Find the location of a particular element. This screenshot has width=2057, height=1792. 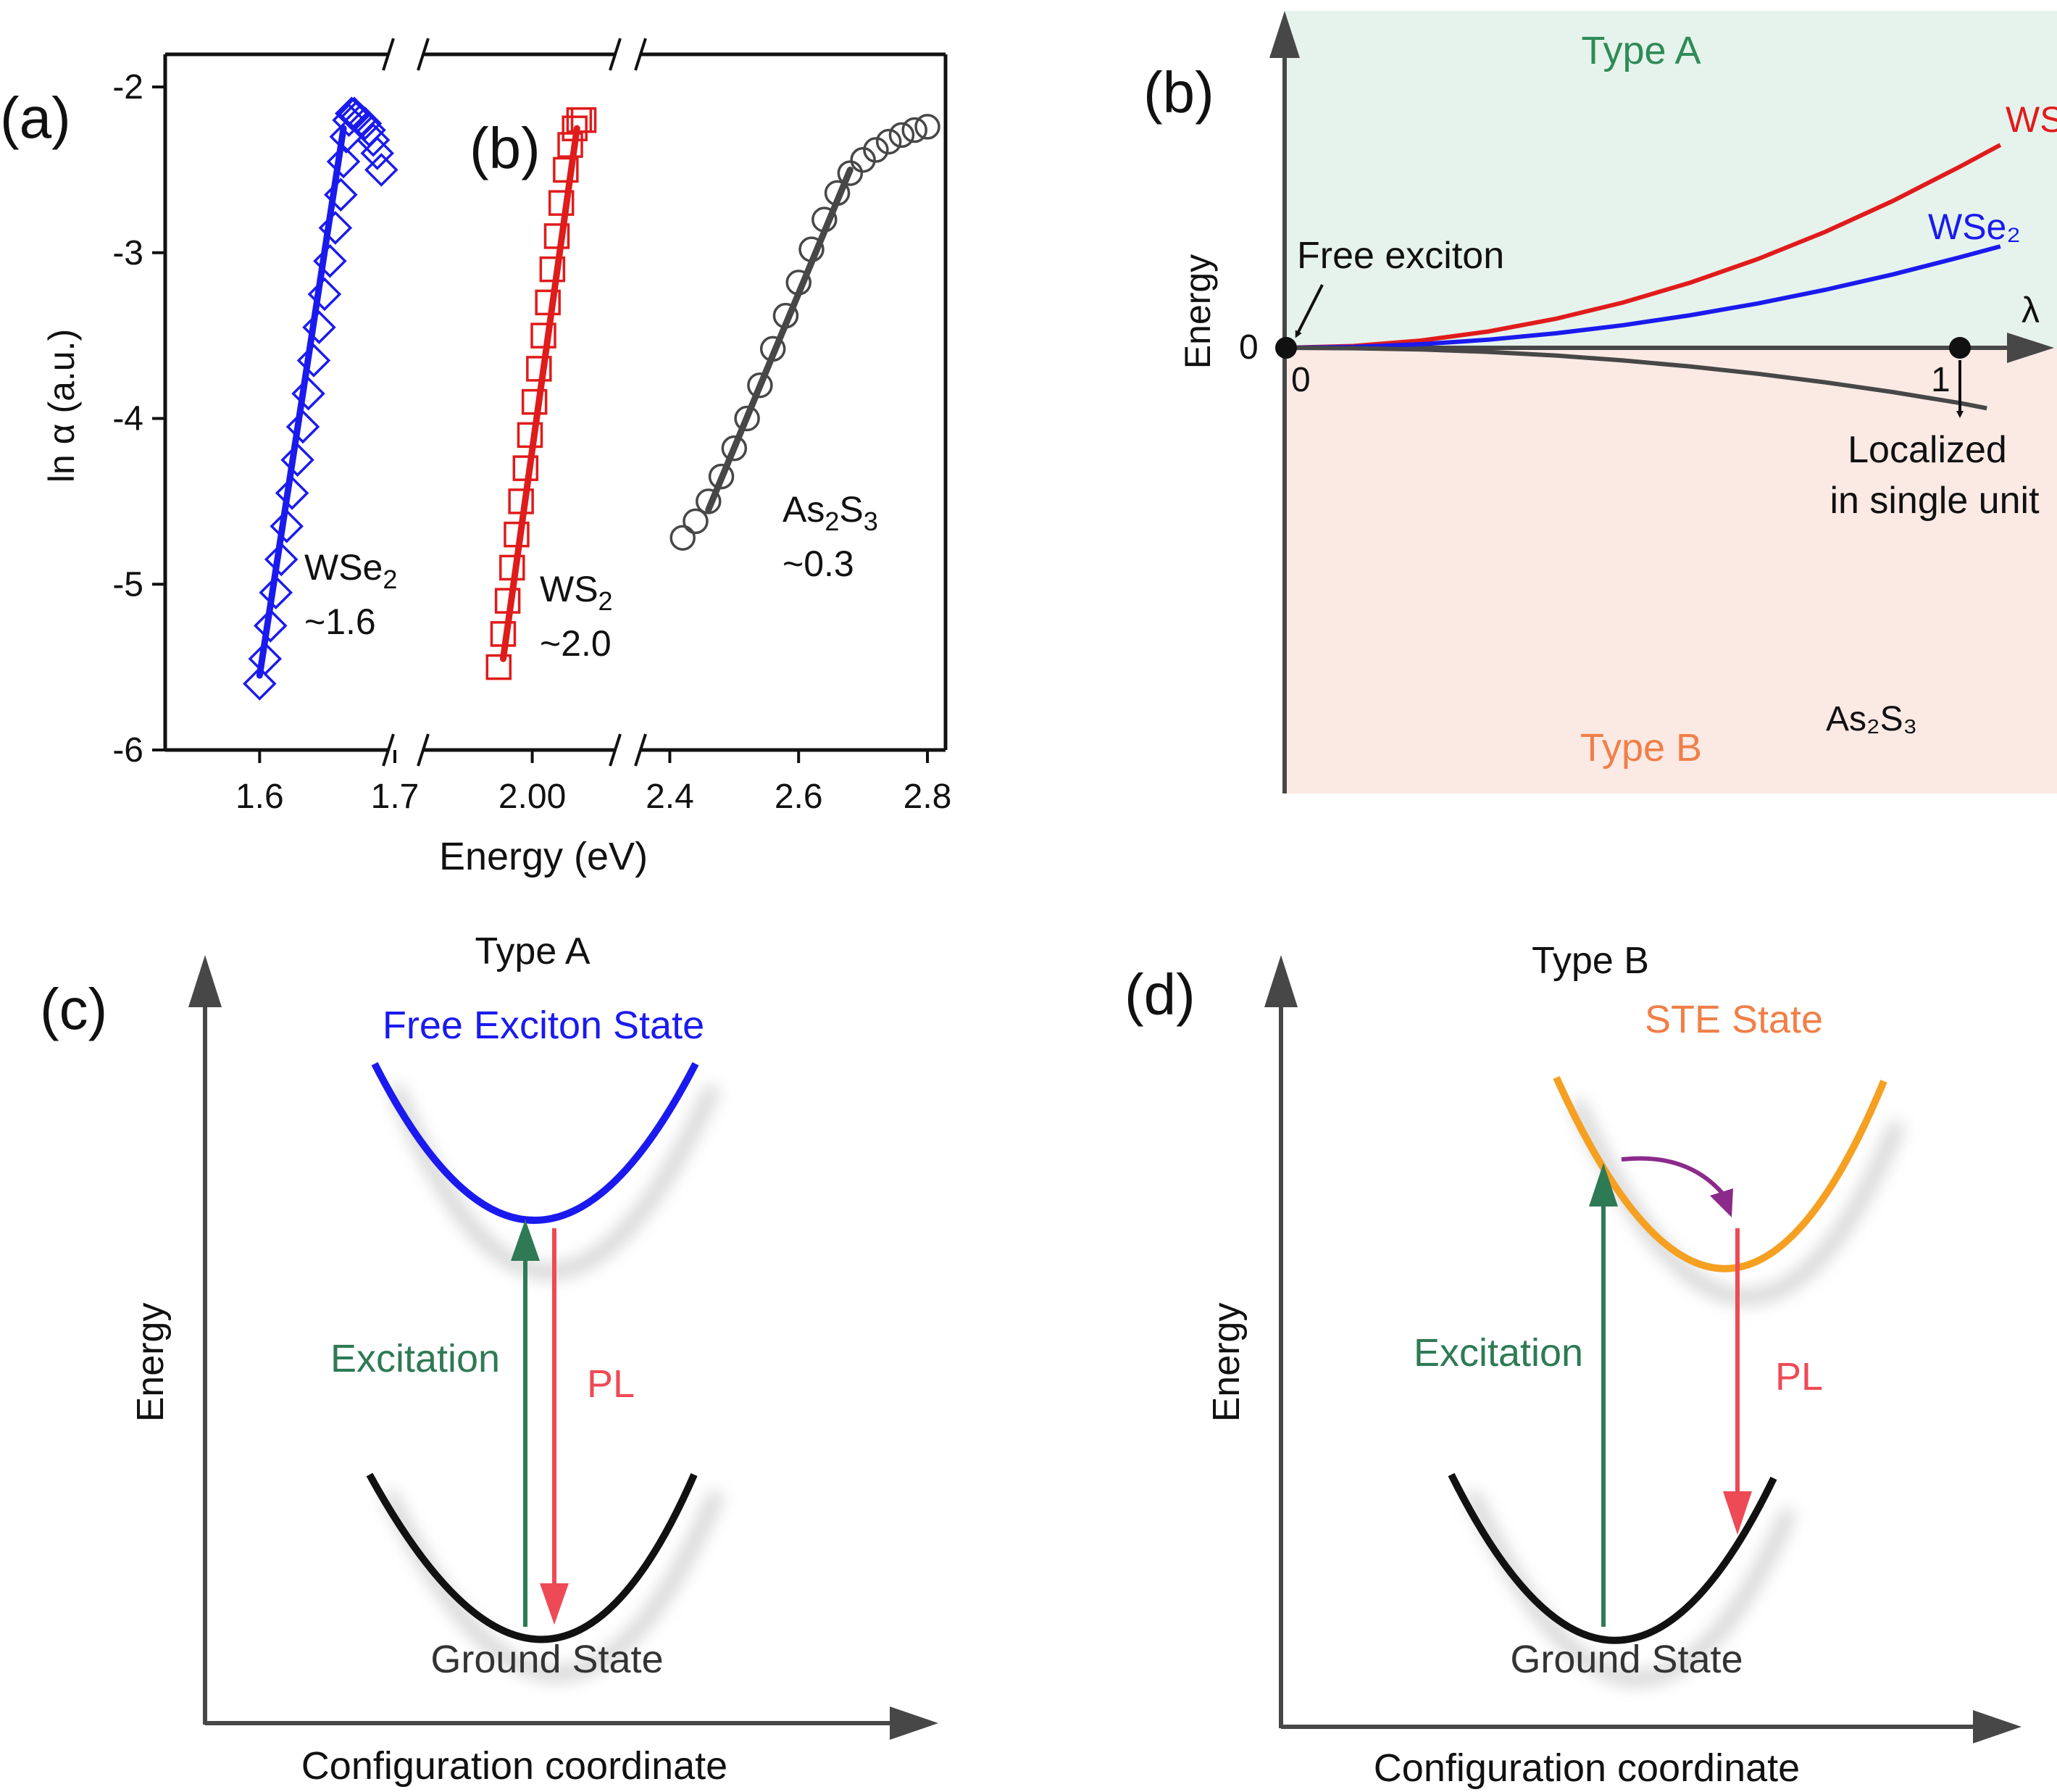

panel-a-x-axis: 1.6 1.7 2.00 2.4 2.6 2.8 is located at coordinates (593, 783).